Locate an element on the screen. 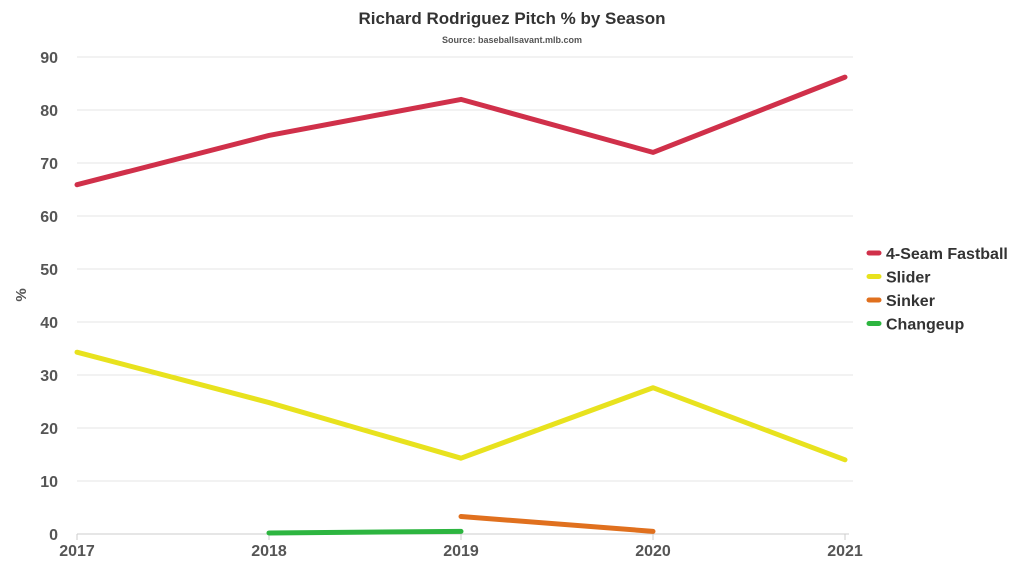 The height and width of the screenshot is (581, 1024). x-tick-label: 2018 is located at coordinates (269, 551).